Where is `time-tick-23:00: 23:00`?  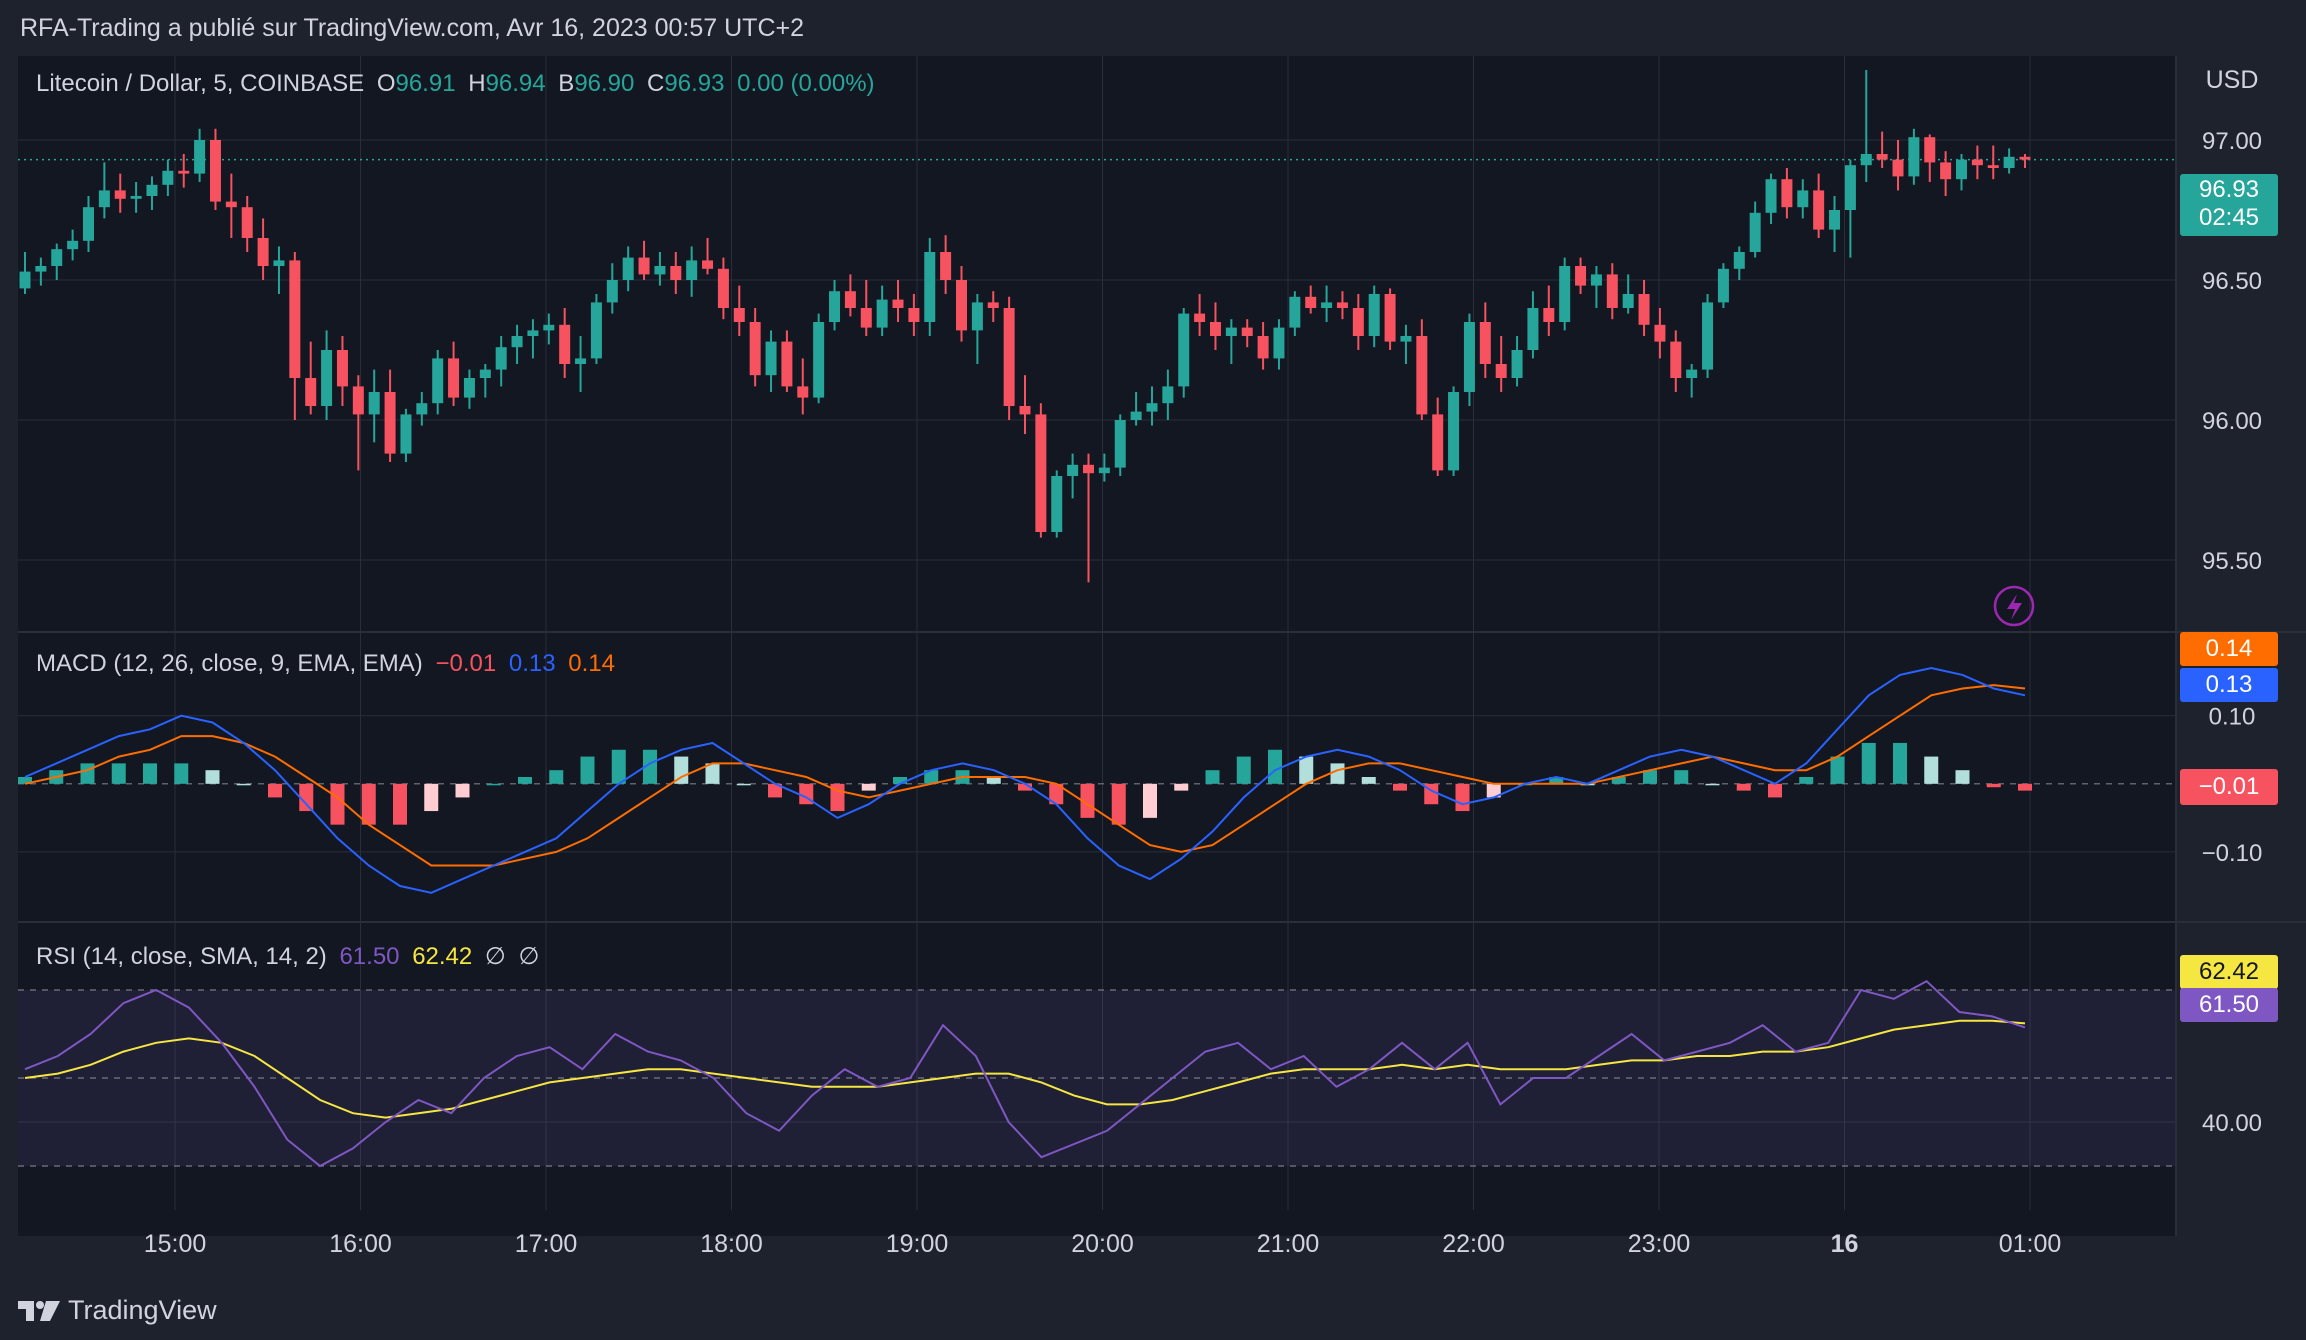 time-tick-23:00: 23:00 is located at coordinates (1659, 1244).